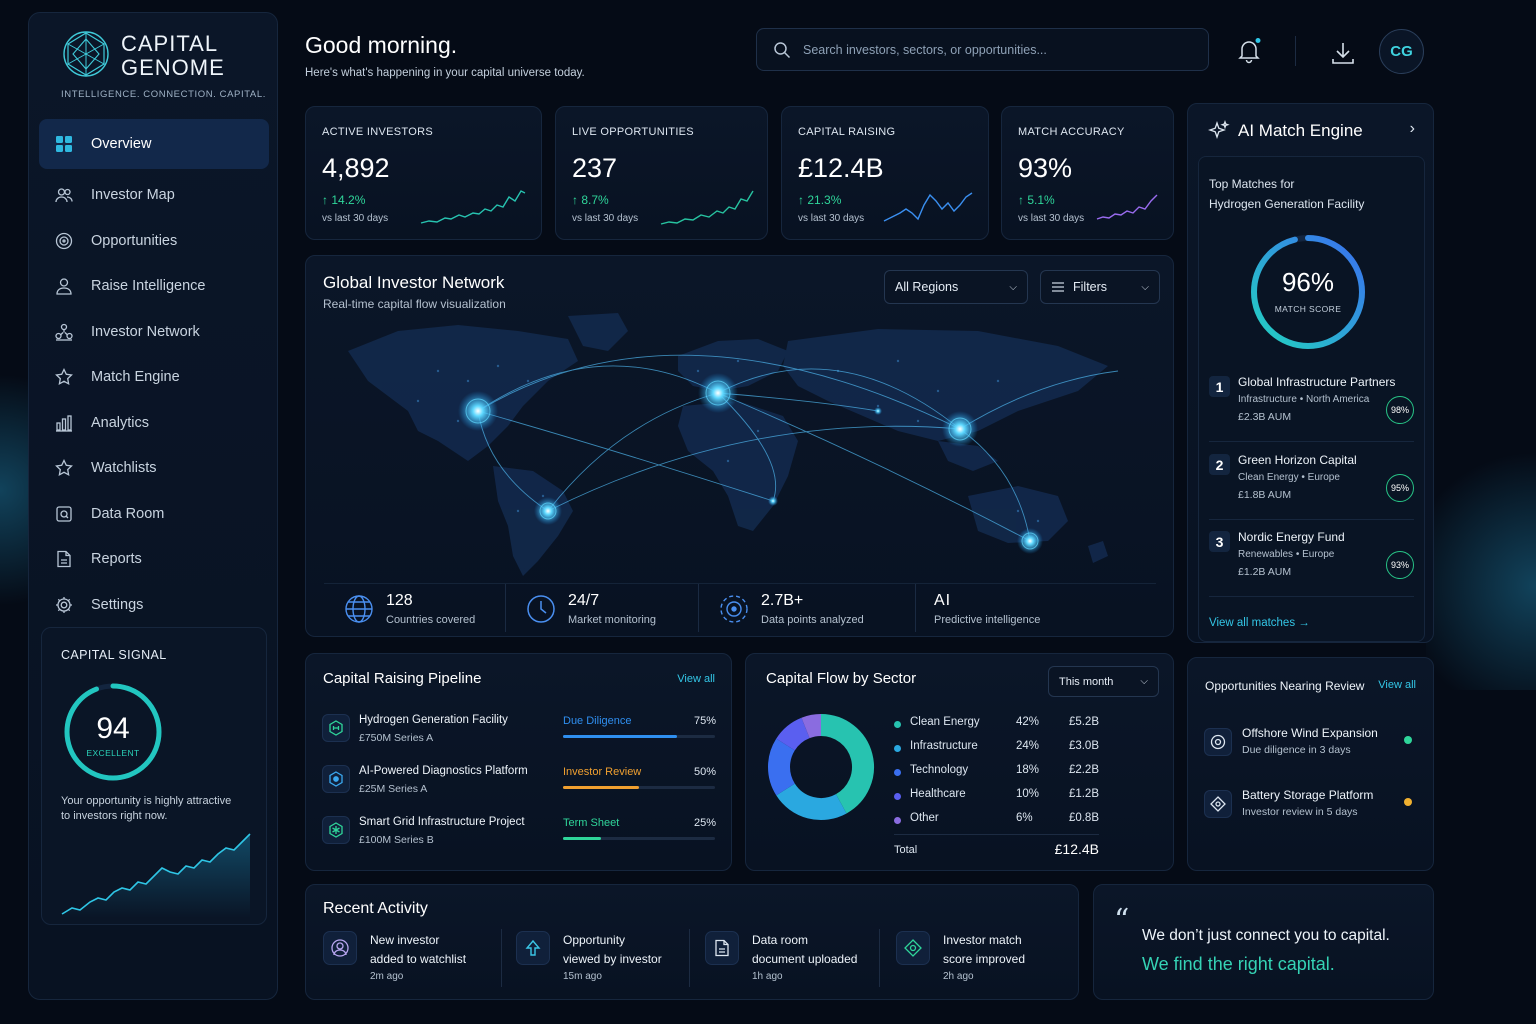 This screenshot has height=1024, width=1536. I want to click on legend-percent: 10%, so click(1028, 794).